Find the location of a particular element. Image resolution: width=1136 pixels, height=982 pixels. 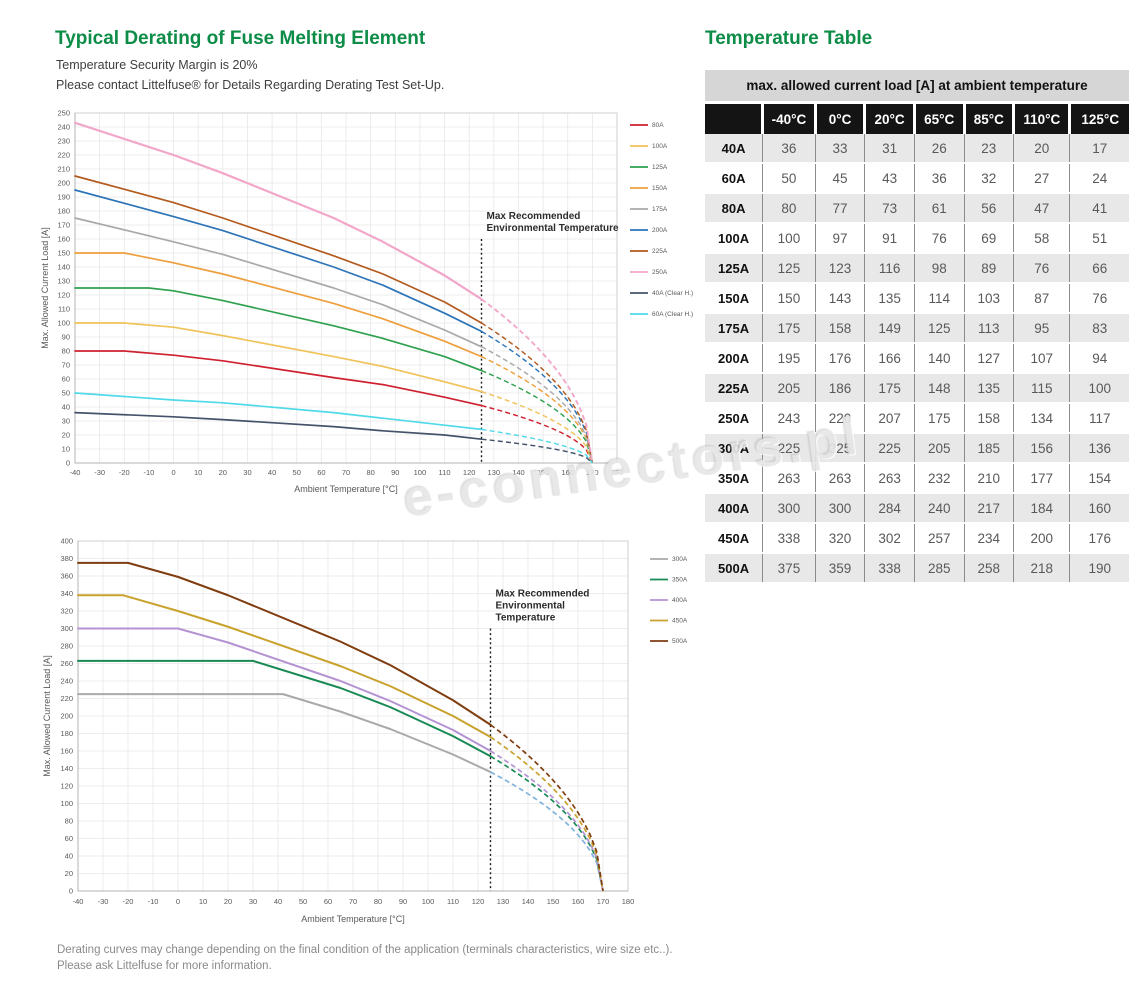

table-cell: 31 is located at coordinates (889, 149).